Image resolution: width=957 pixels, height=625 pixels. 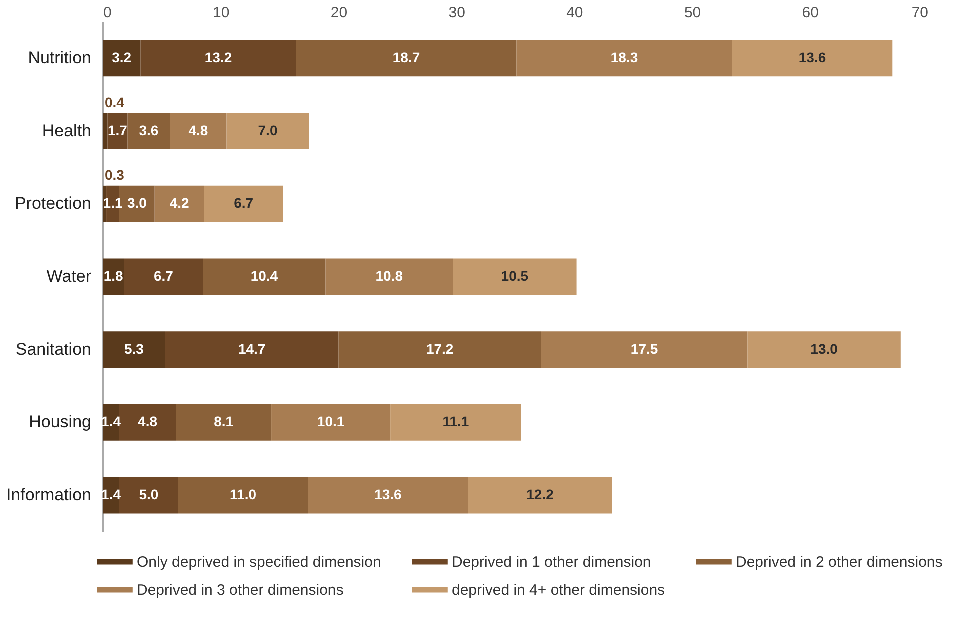 What do you see at coordinates (839, 562) in the screenshot?
I see `legend-label: Deprived in 2 other dimensions` at bounding box center [839, 562].